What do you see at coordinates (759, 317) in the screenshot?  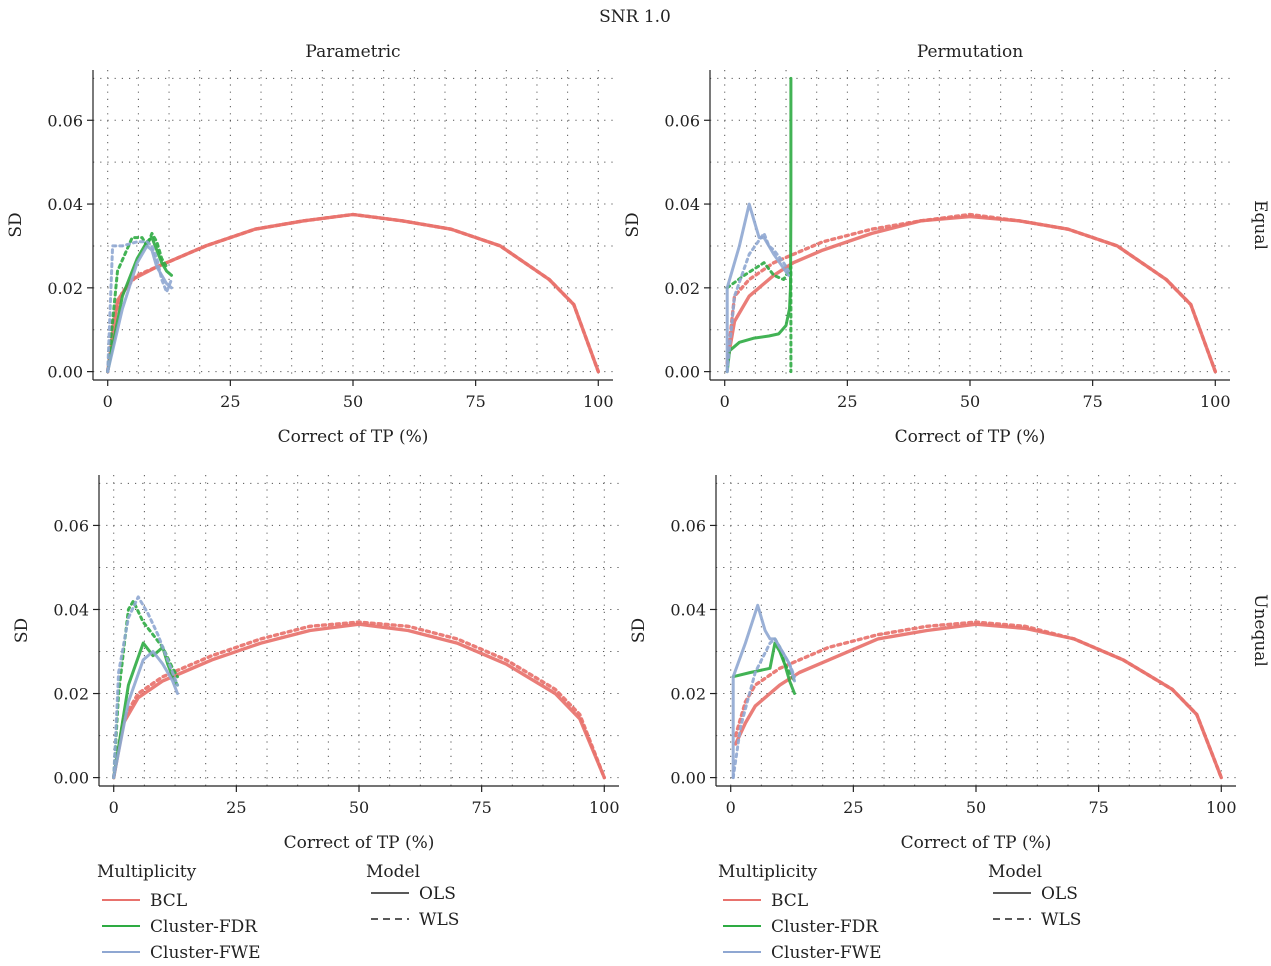 I see `series-cluster-fdr-wls` at bounding box center [759, 317].